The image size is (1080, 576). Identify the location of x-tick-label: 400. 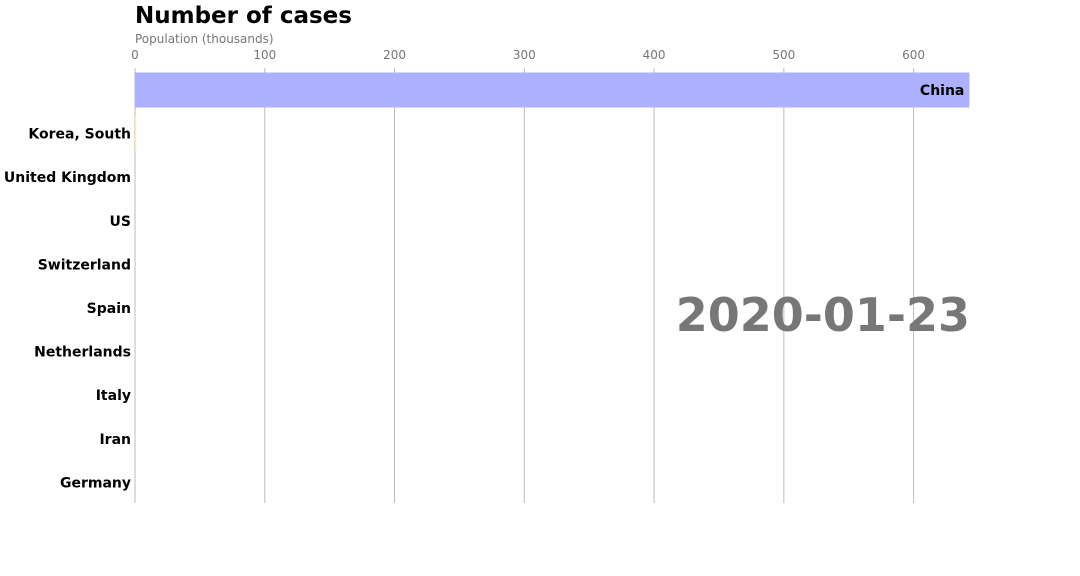
(654, 55).